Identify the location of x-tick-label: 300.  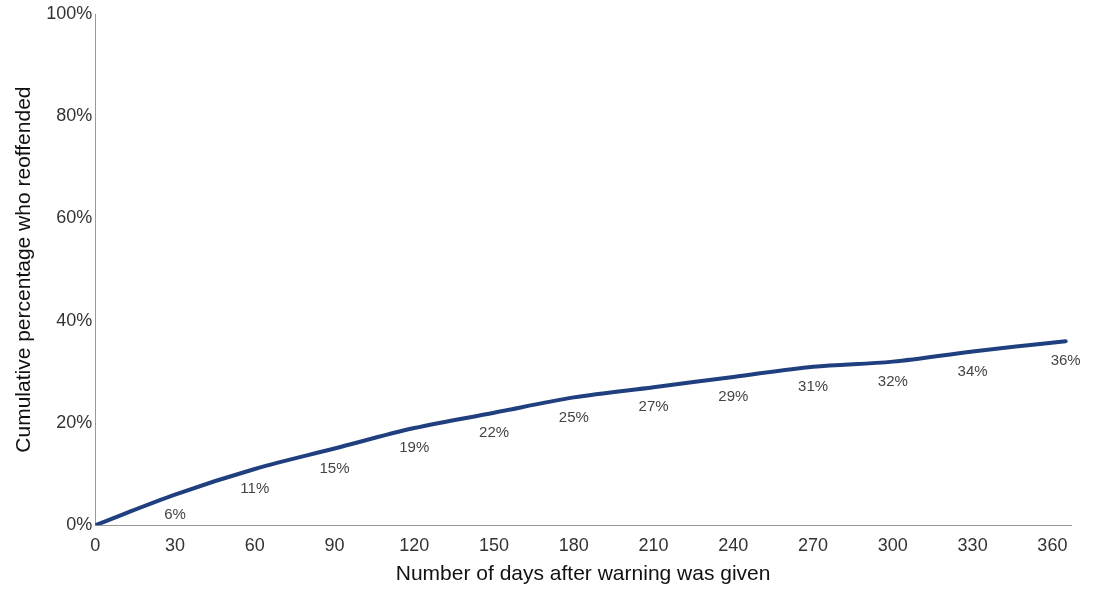
(892, 544).